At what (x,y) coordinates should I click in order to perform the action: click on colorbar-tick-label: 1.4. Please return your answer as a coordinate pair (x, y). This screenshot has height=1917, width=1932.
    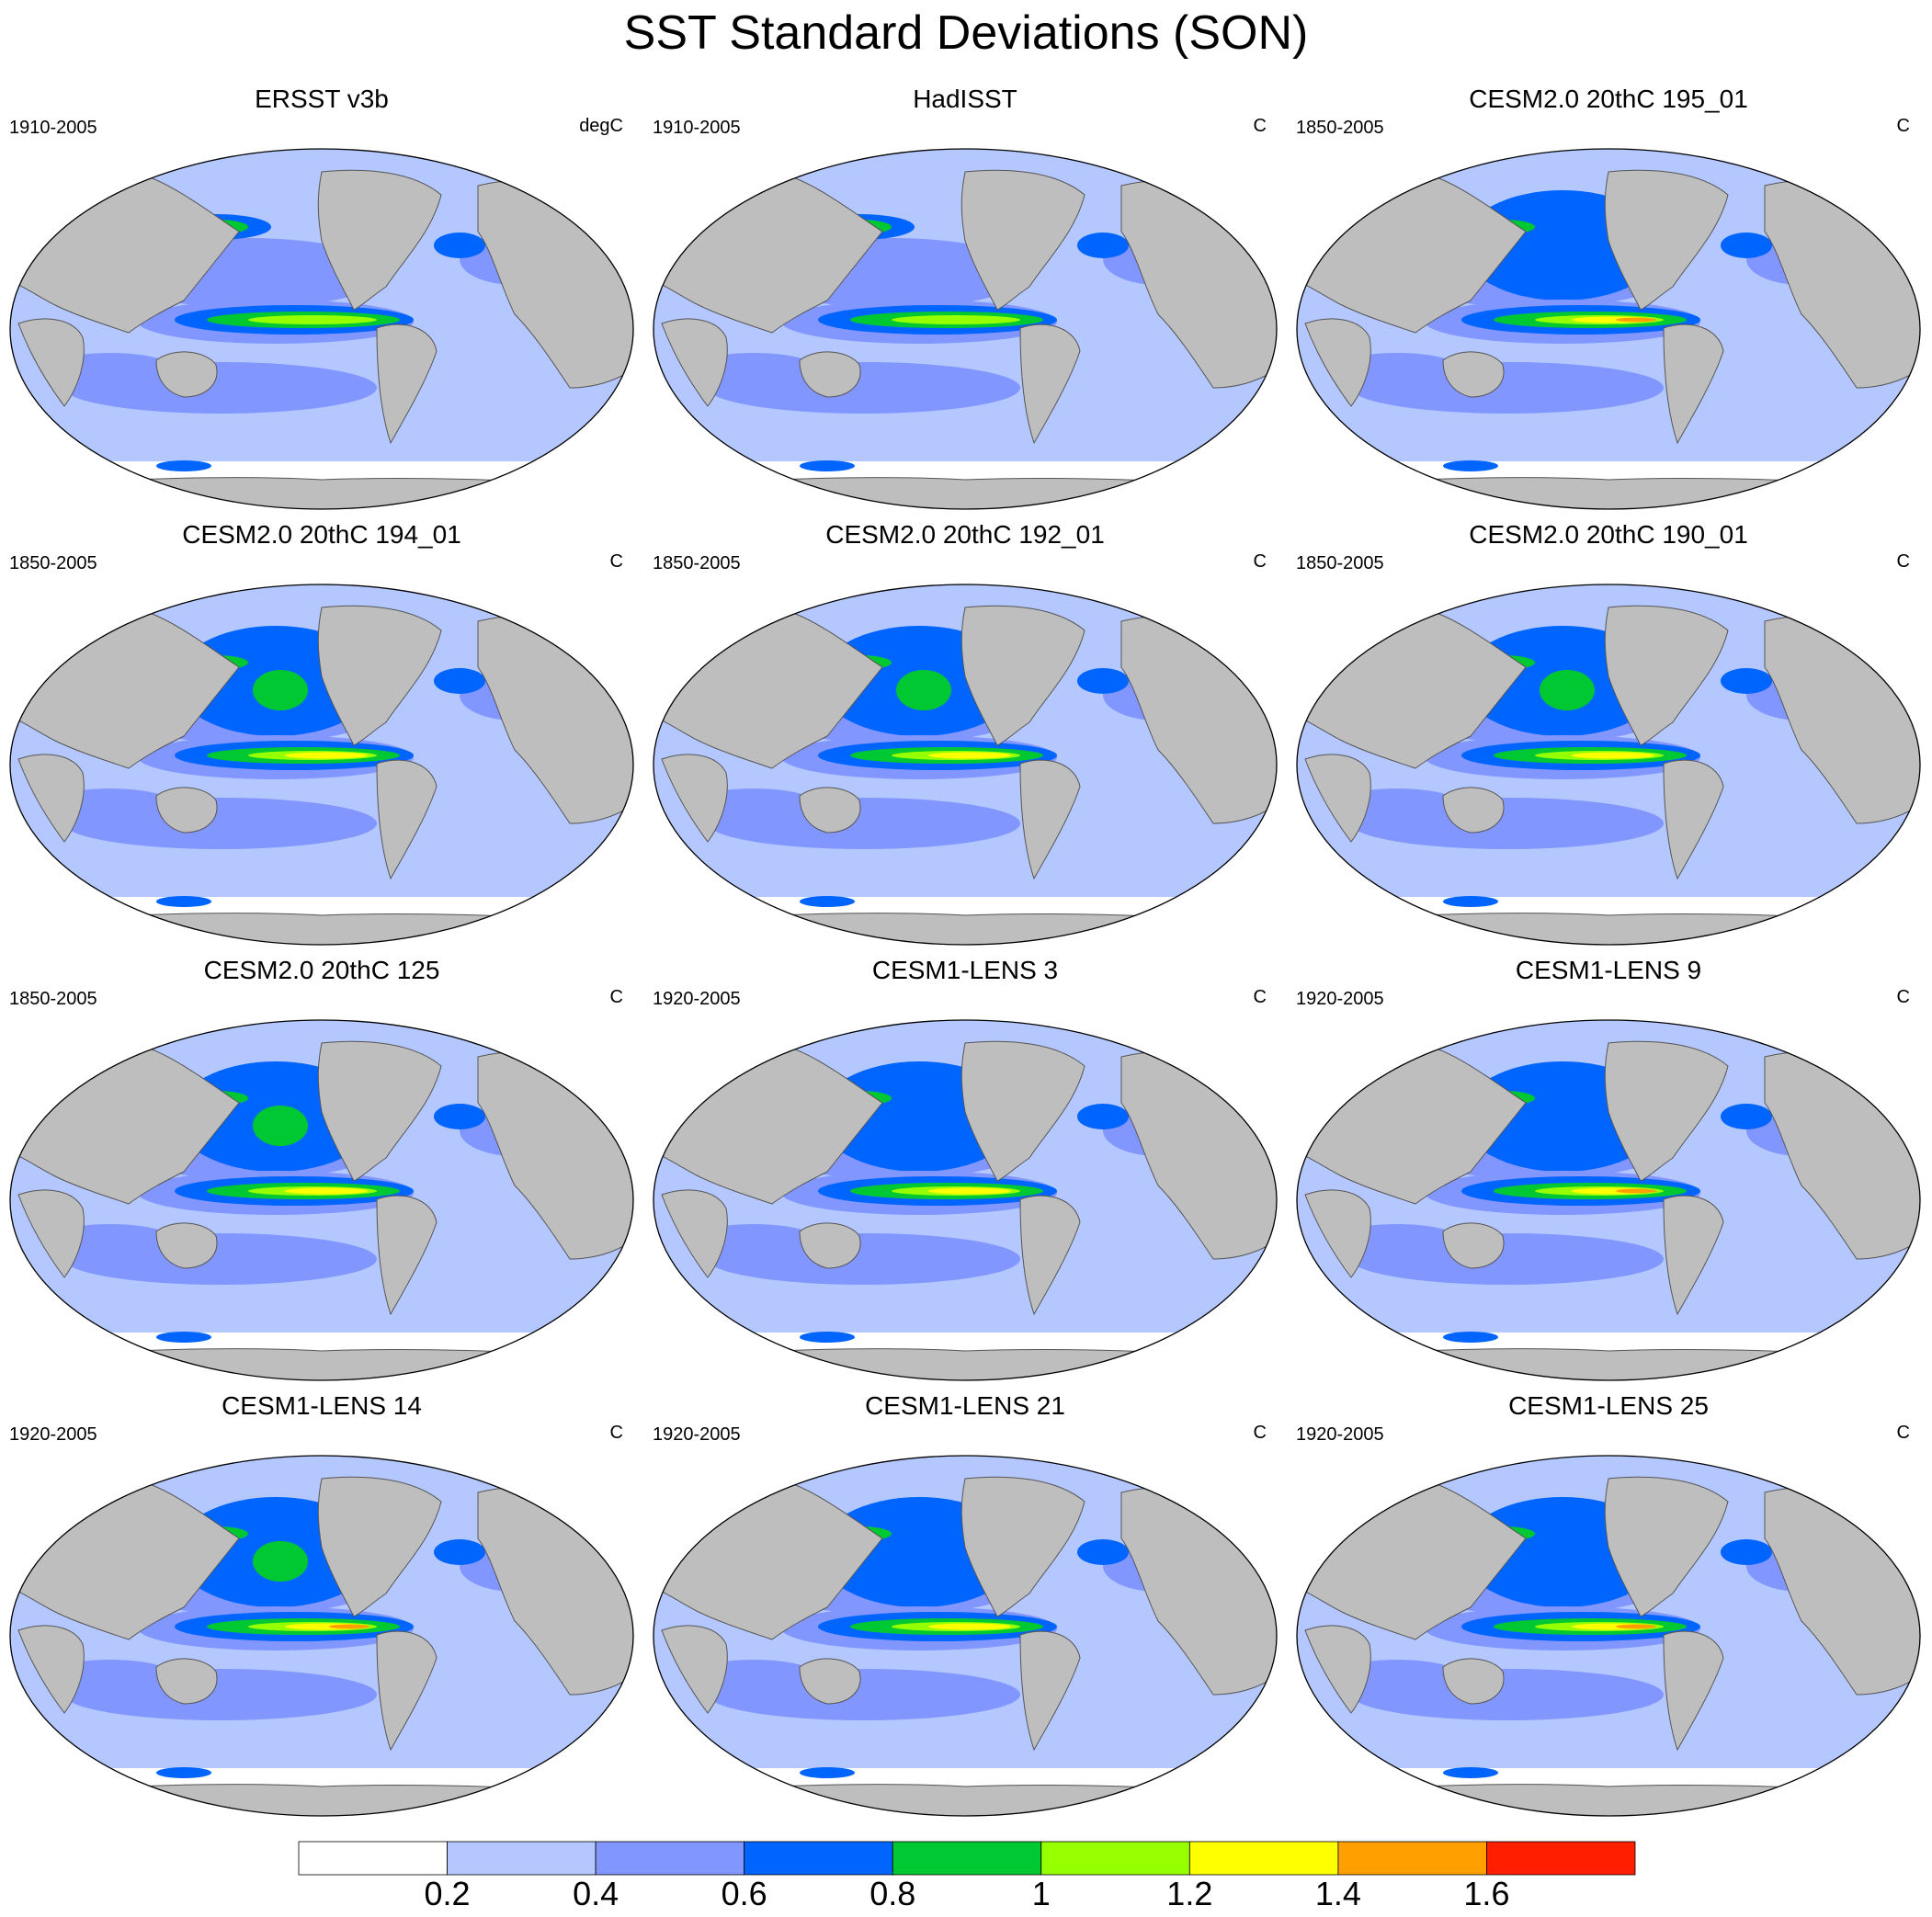
    Looking at the image, I should click on (1338, 1893).